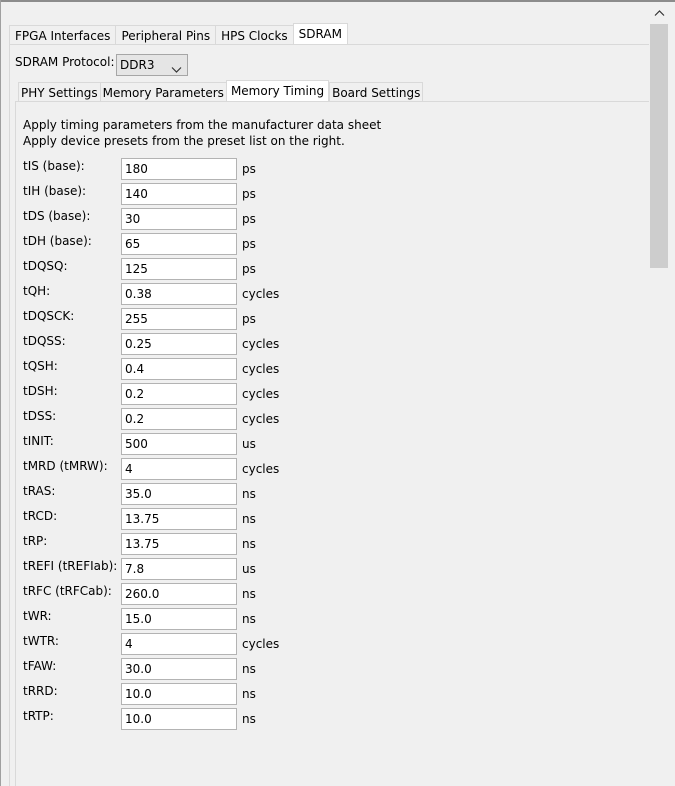 The image size is (675, 786). Describe the element at coordinates (179, 644) in the screenshot. I see `param-input-twtr: 4` at that location.